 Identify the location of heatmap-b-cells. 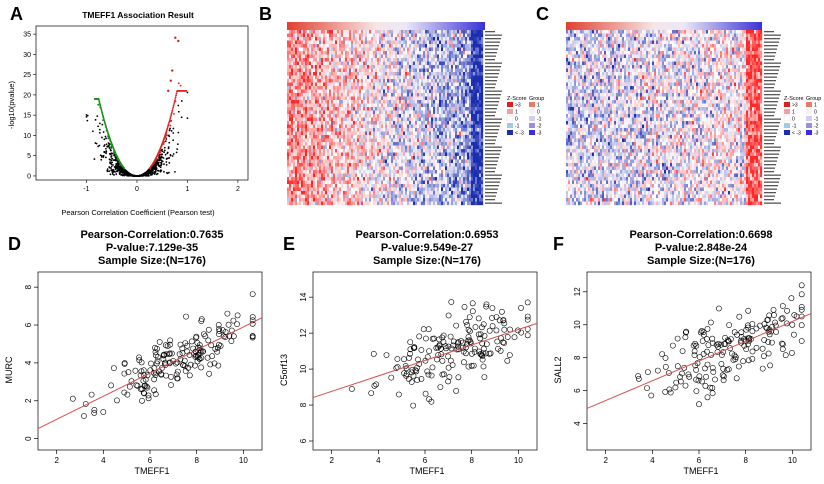
(385, 117).